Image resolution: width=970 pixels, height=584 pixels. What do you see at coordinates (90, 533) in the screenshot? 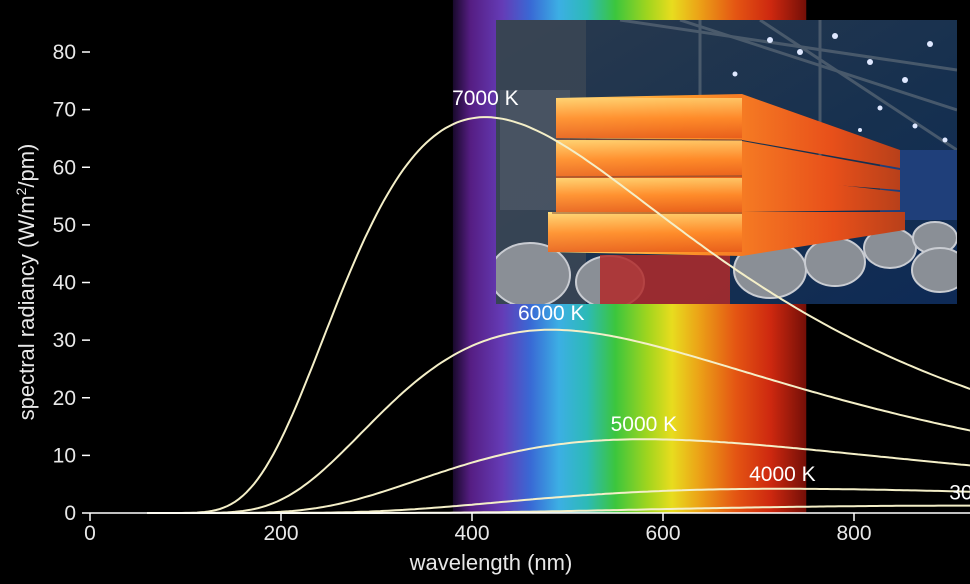
I see `x-tick-label: 0` at bounding box center [90, 533].